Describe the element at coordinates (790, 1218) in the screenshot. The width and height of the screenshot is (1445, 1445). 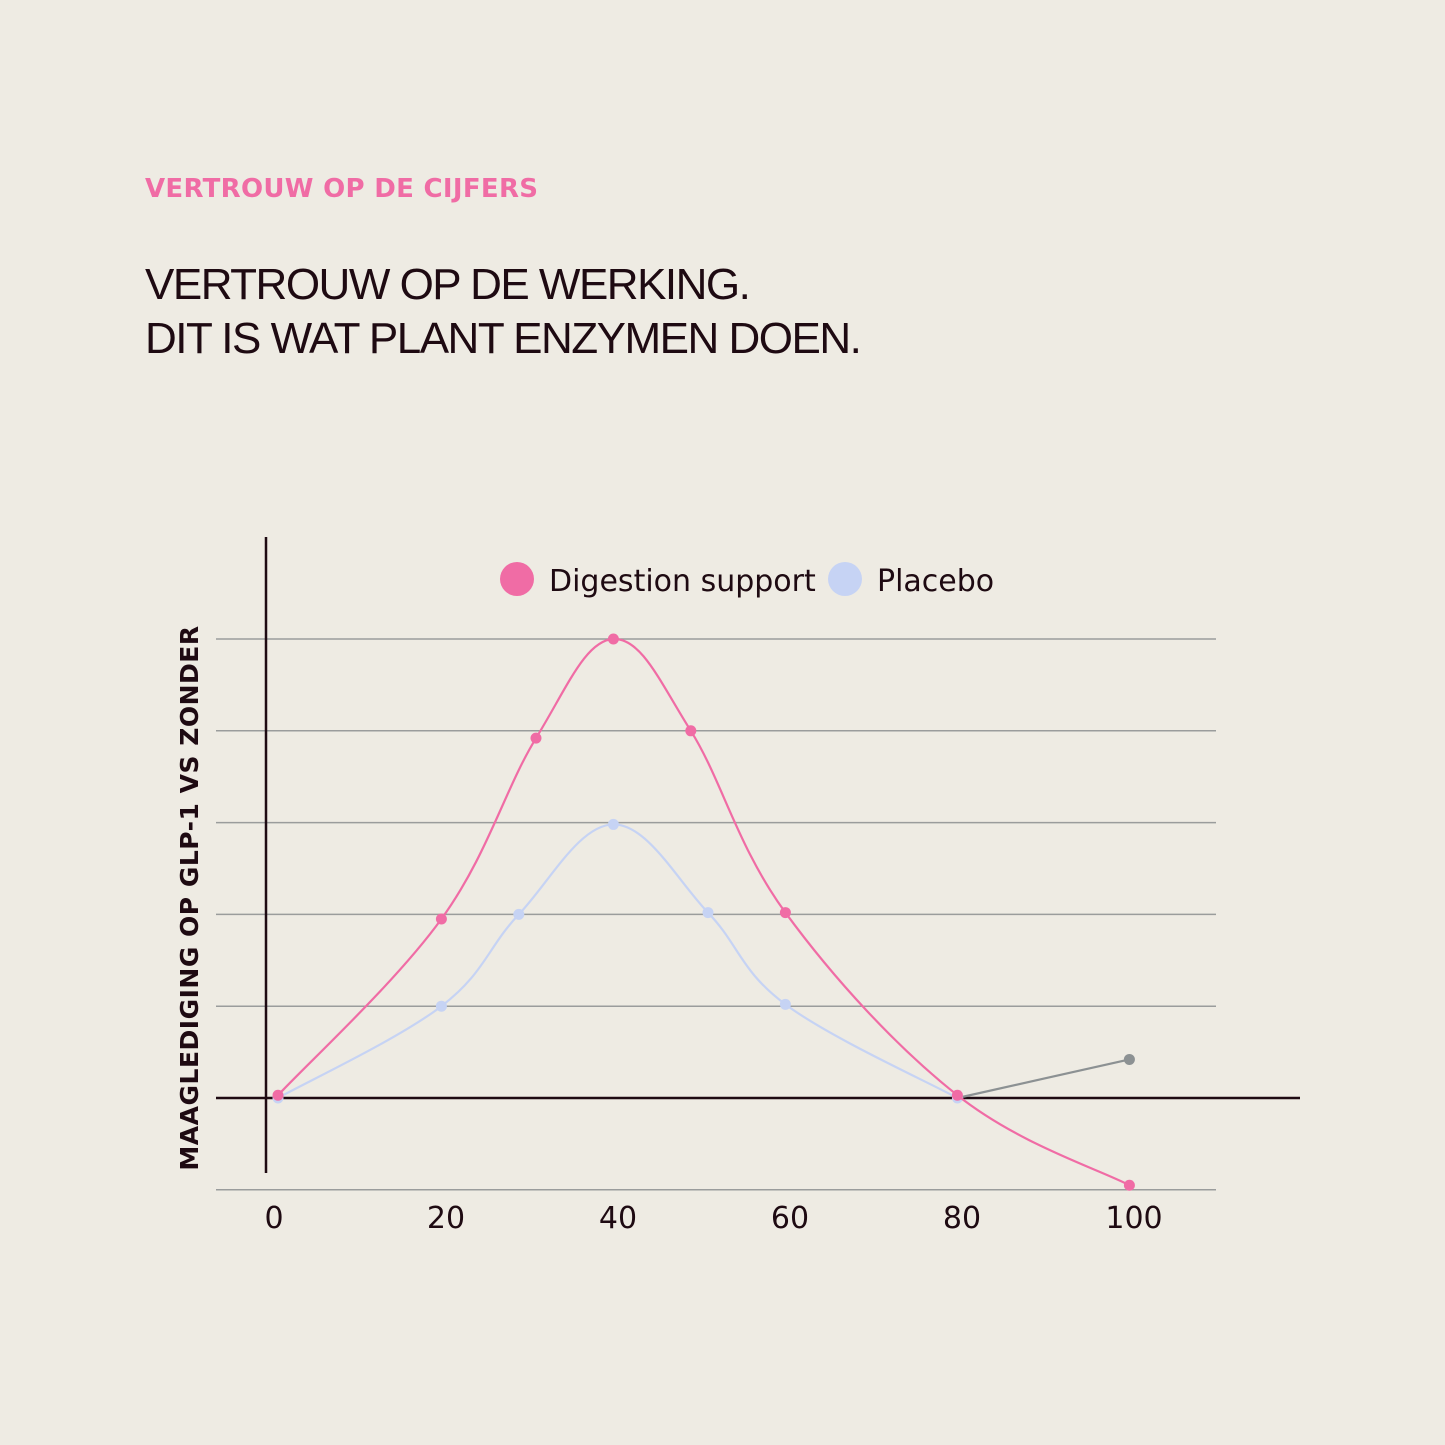
I see `x-tick-label: 60` at that location.